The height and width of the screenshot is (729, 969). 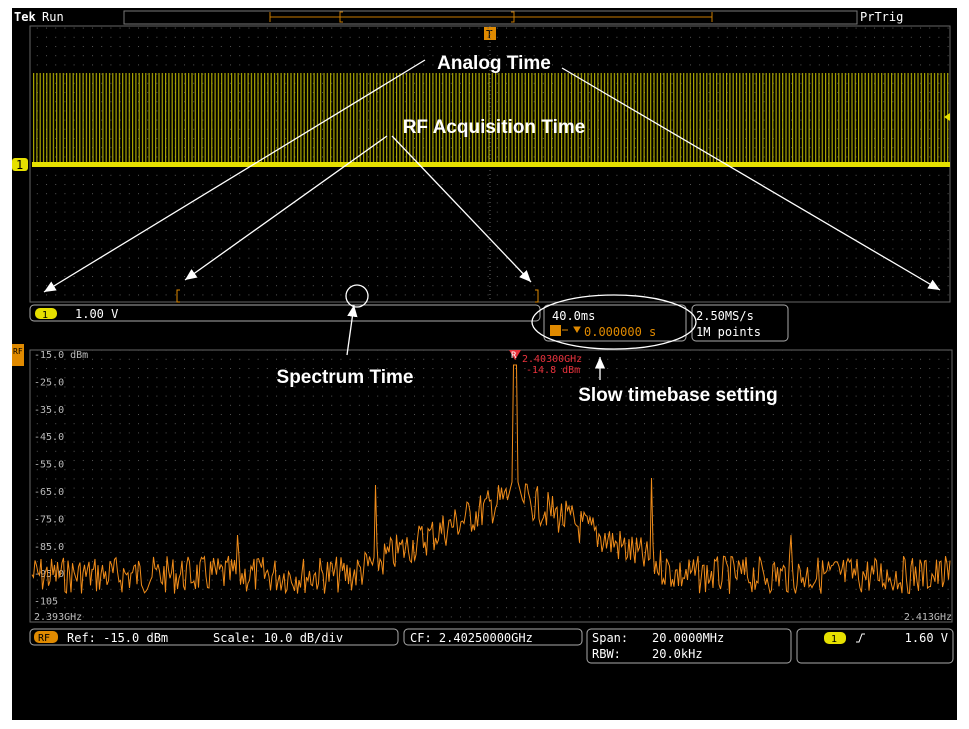 What do you see at coordinates (494, 127) in the screenshot?
I see `annotation: RF Acquisition Time` at bounding box center [494, 127].